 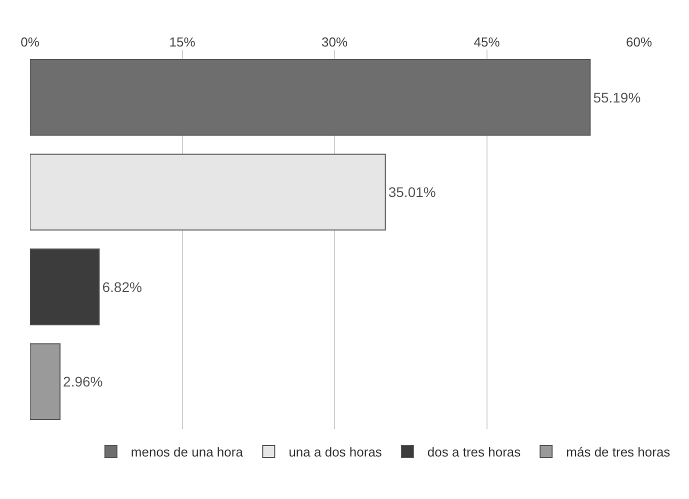 What do you see at coordinates (487, 42) in the screenshot?
I see `x-tick-label: 45%` at bounding box center [487, 42].